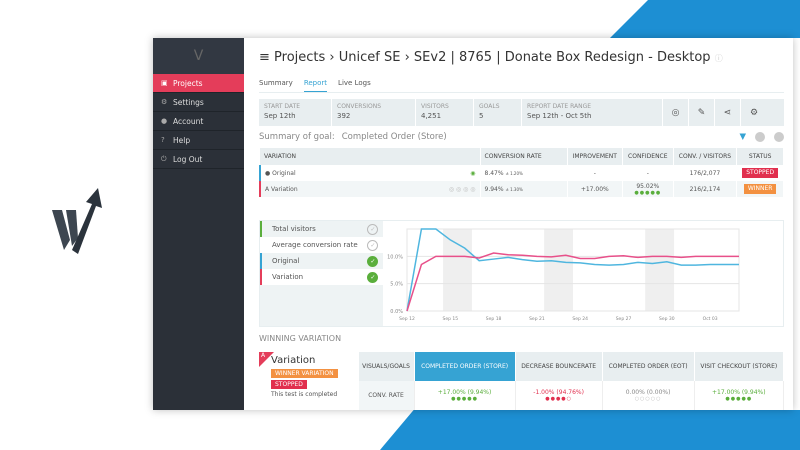  What do you see at coordinates (369, 57) in the screenshot?
I see `crumb-project: Unicef SE` at bounding box center [369, 57].